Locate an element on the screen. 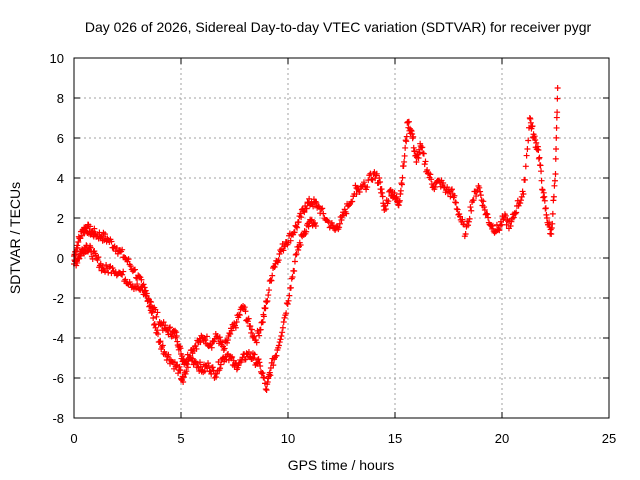 This screenshot has width=640, height=480. y-tick-label: -4 is located at coordinates (58, 338).